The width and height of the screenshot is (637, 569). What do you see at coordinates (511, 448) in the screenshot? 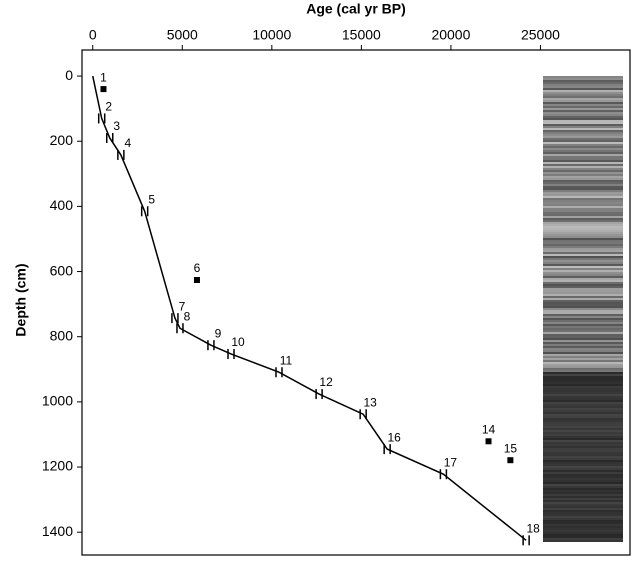
I see `point-label: 15` at bounding box center [511, 448].